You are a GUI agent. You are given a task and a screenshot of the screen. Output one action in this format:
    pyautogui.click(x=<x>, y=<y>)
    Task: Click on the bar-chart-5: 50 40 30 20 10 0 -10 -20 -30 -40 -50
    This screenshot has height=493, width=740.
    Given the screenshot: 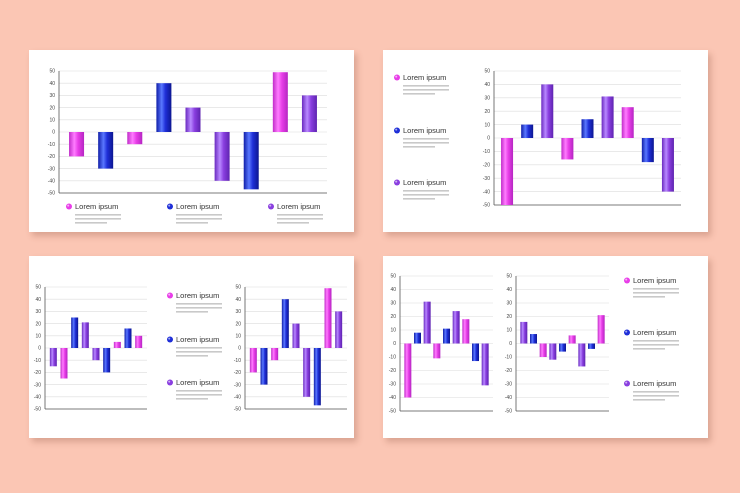 What is the action you would take?
    pyautogui.click(x=441, y=344)
    